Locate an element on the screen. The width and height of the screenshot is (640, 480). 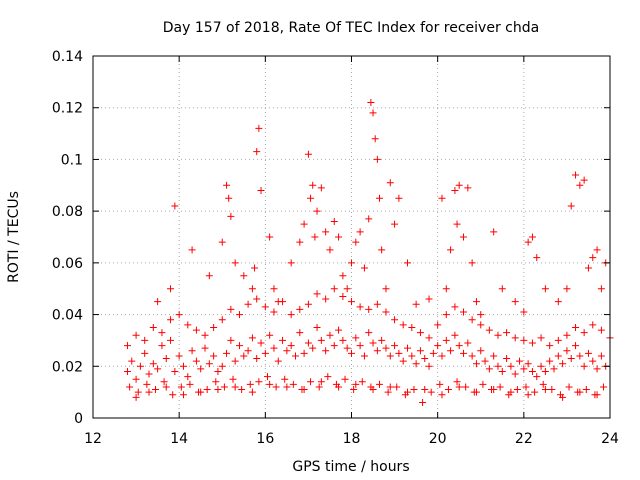
x-tick-label: 12 is located at coordinates (93, 439).